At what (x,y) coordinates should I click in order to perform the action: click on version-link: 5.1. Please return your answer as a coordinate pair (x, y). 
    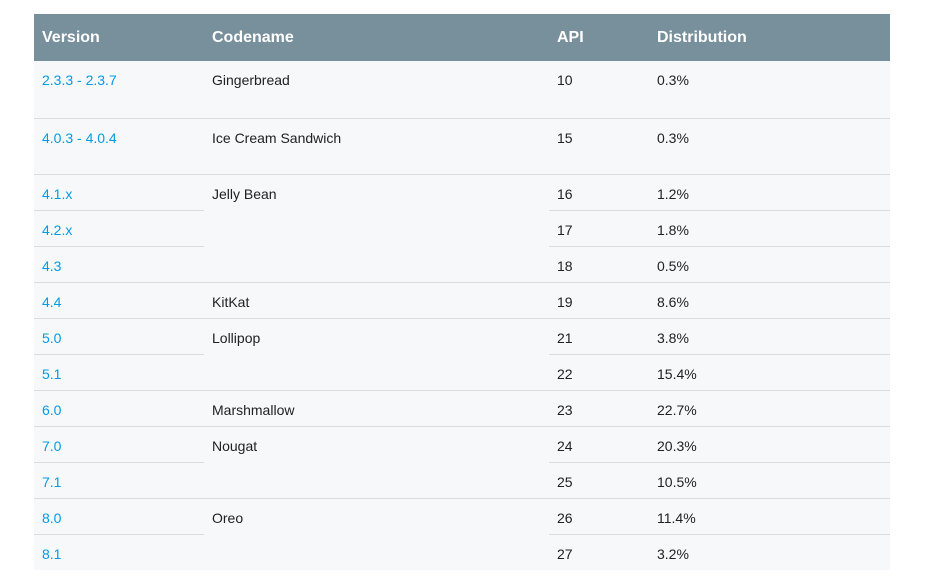
    Looking at the image, I should click on (52, 373).